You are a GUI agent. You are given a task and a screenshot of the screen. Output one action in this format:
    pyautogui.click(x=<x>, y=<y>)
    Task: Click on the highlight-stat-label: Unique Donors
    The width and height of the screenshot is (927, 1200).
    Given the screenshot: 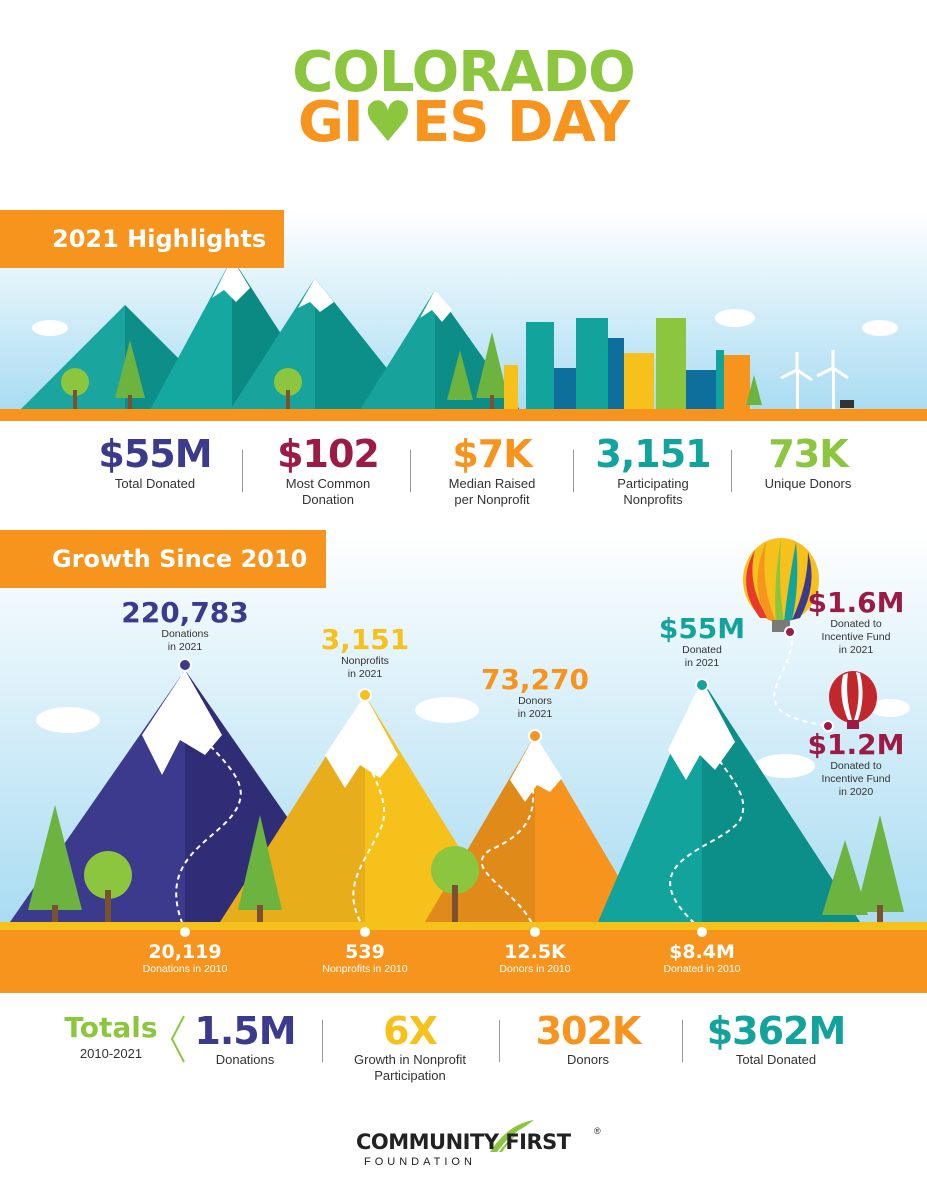 What is the action you would take?
    pyautogui.click(x=808, y=483)
    